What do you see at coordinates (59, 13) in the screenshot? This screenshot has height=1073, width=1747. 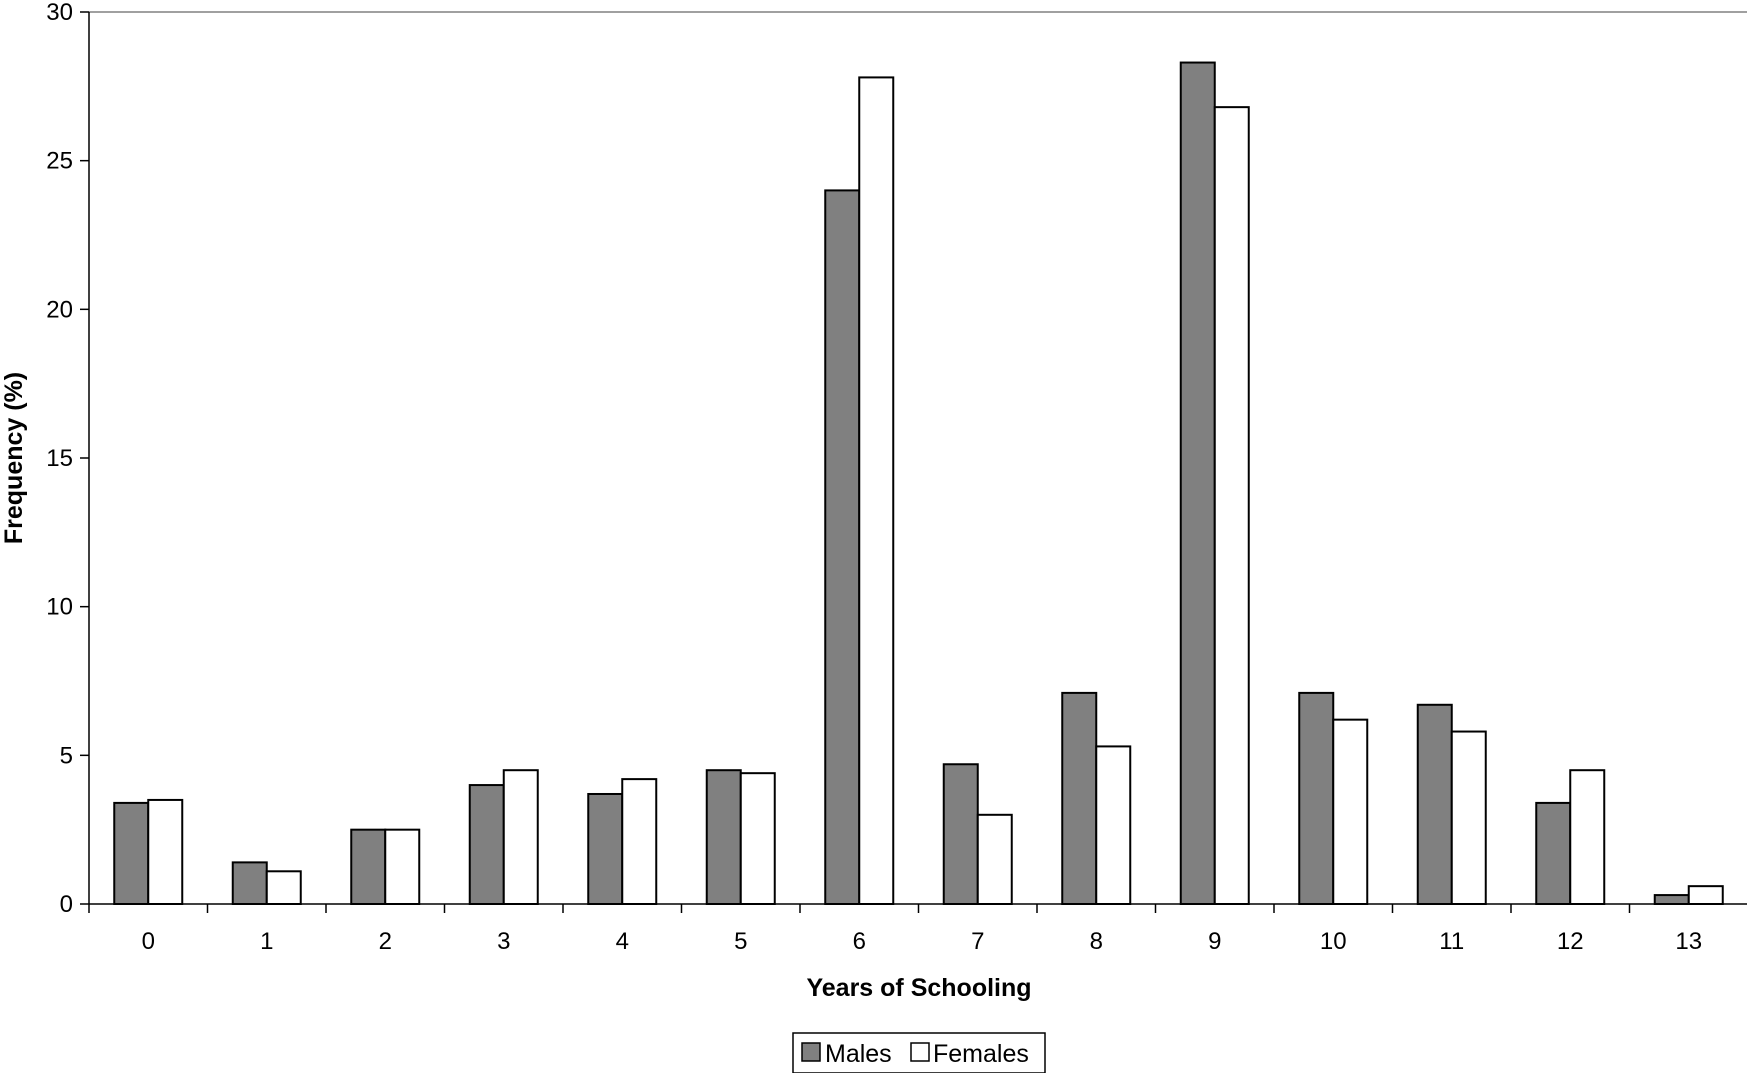 I see `y-tick-label: 30` at bounding box center [59, 13].